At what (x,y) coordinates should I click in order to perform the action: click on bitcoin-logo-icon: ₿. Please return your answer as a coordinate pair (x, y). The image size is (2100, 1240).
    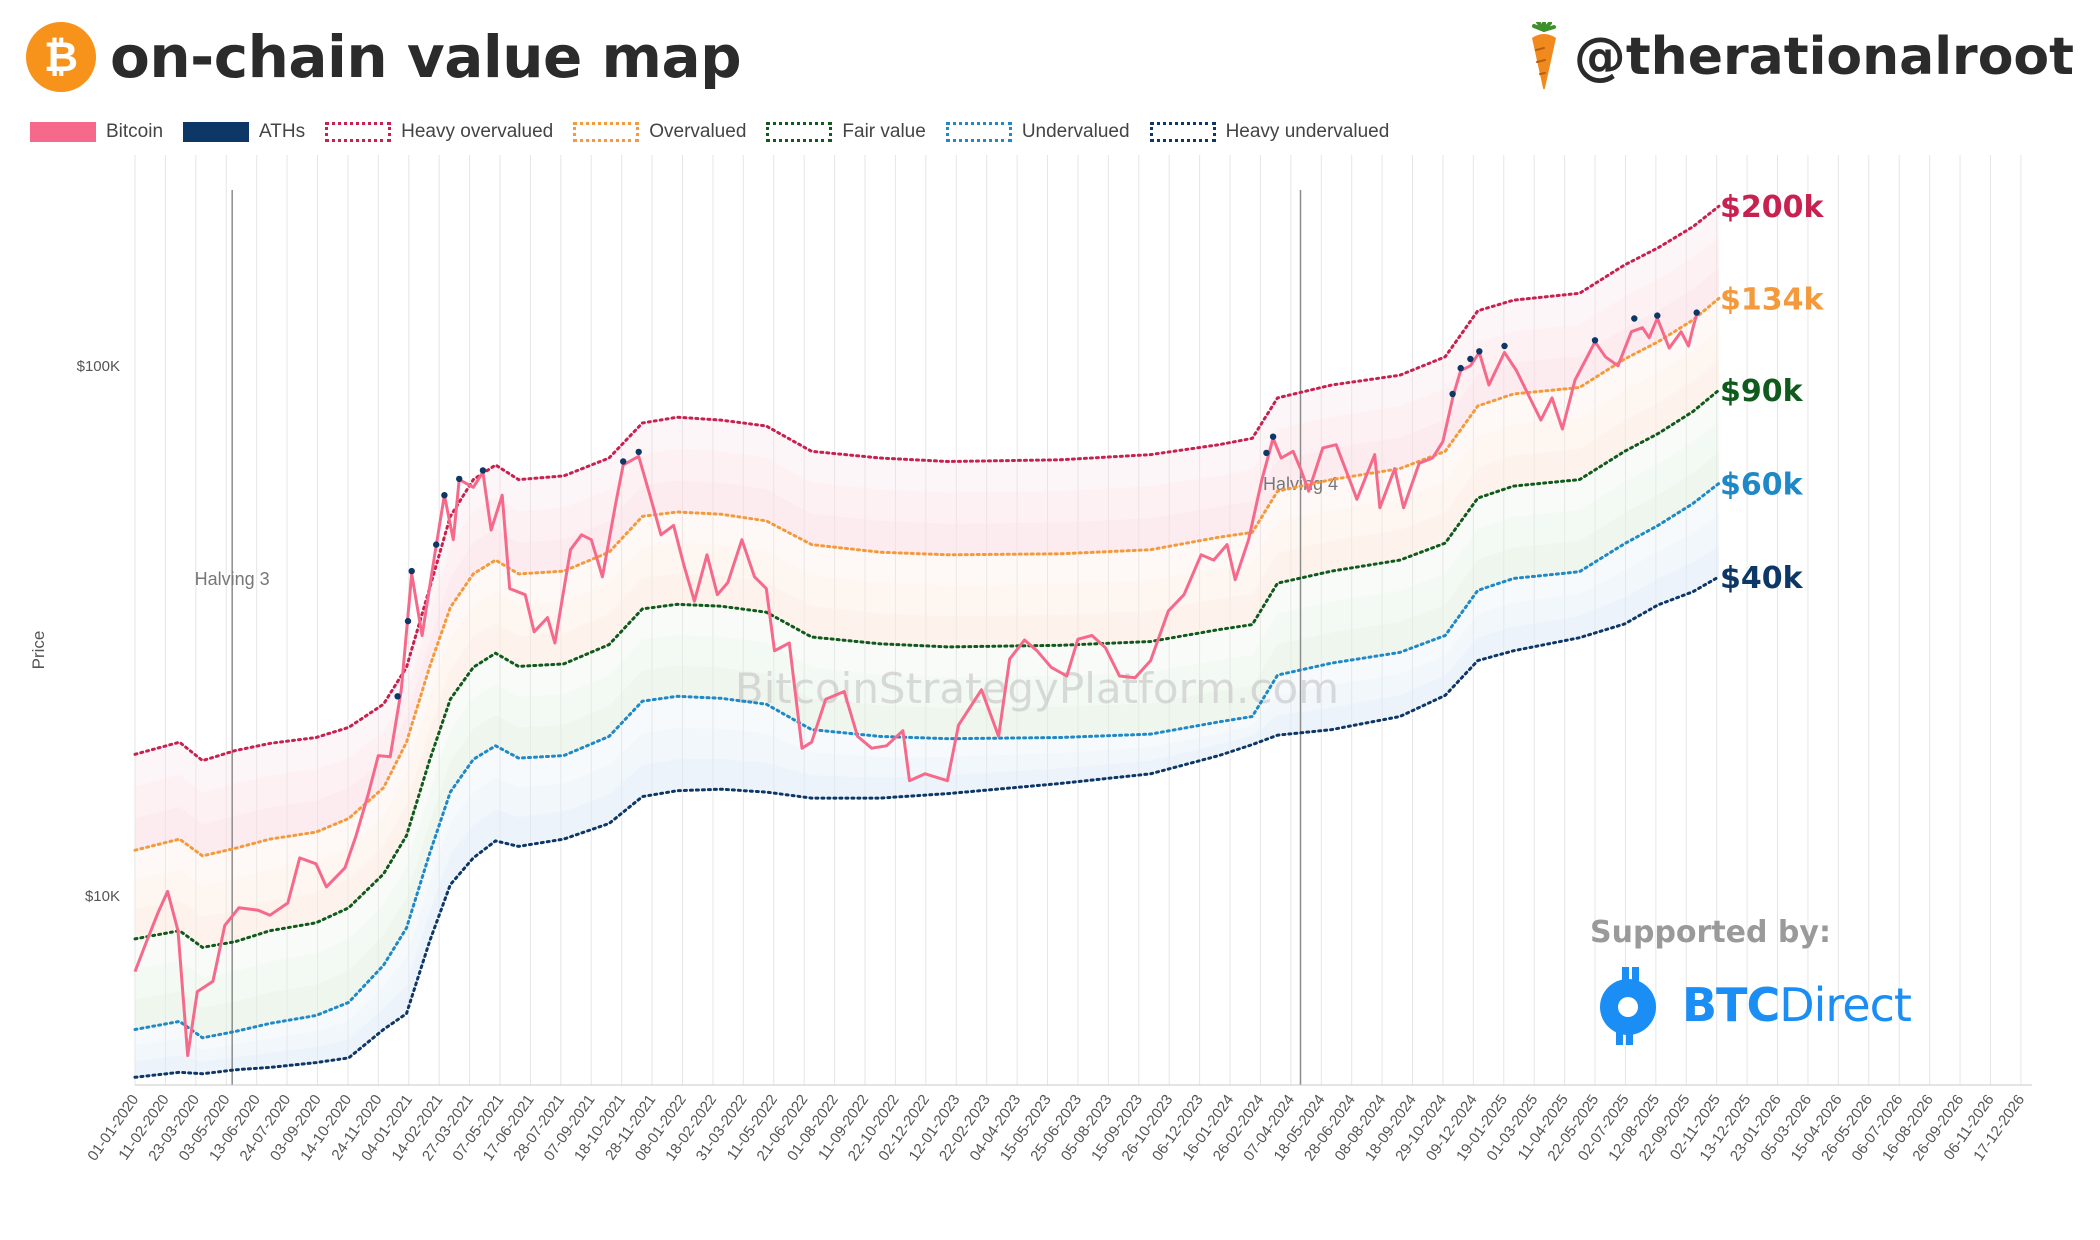
    Looking at the image, I should click on (61, 57).